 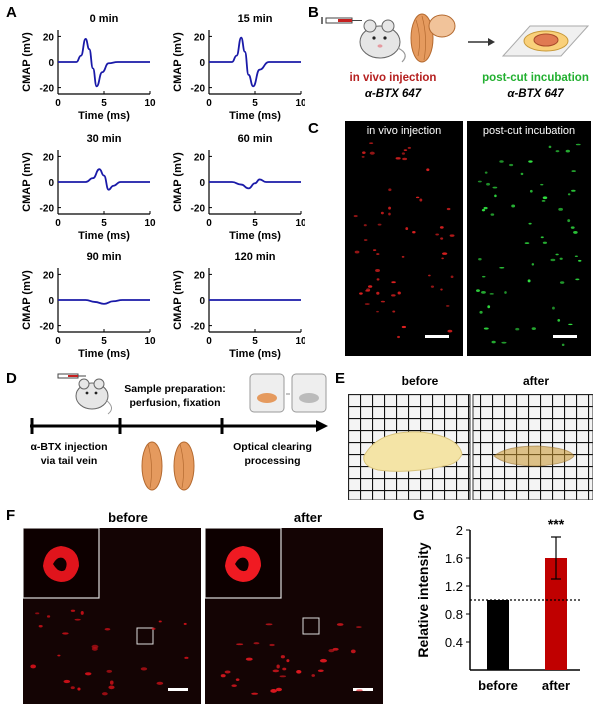 I want to click on x-tick-label: 5, so click(x=255, y=223).